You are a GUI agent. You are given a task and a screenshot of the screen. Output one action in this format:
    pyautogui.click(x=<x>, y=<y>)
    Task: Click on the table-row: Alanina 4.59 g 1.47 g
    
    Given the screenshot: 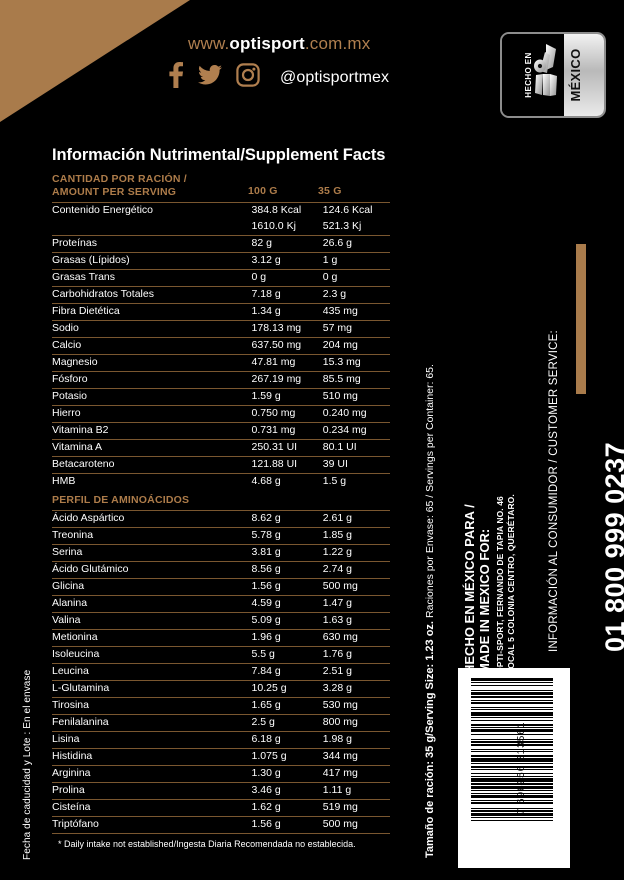 What is the action you would take?
    pyautogui.click(x=221, y=604)
    